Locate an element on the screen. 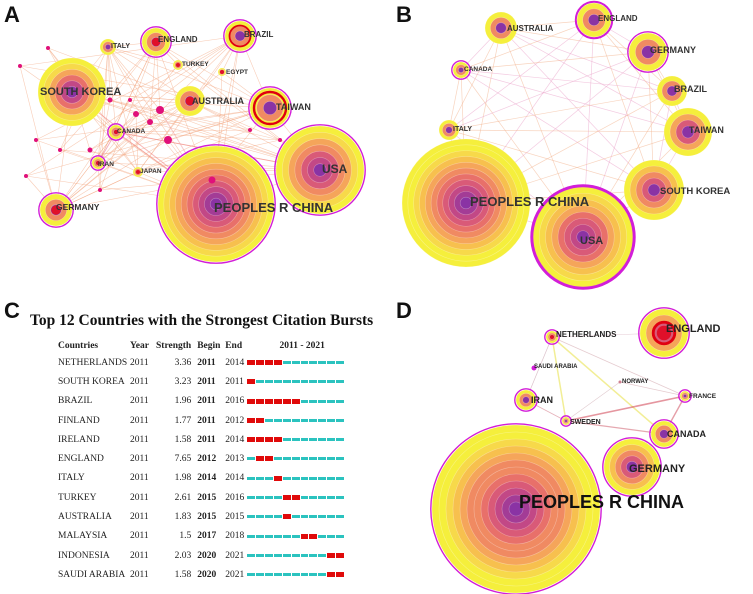 This screenshot has height=594, width=753. table-row: ITALY 2011 1.98 2014 2014 is located at coordinates (207, 478).